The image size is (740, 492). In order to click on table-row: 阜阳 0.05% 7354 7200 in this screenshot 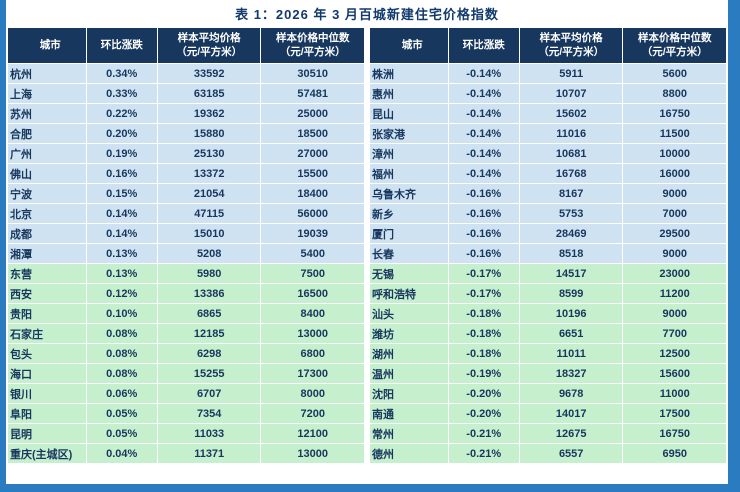, I will do `click(186, 413)`.